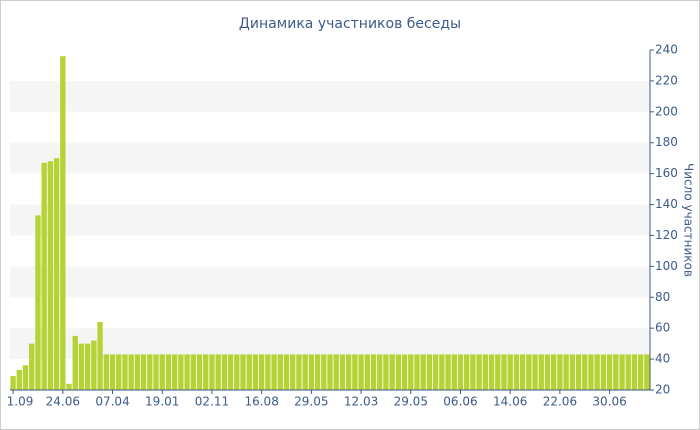 The height and width of the screenshot is (430, 700). I want to click on y-tick-label: 200, so click(666, 111).